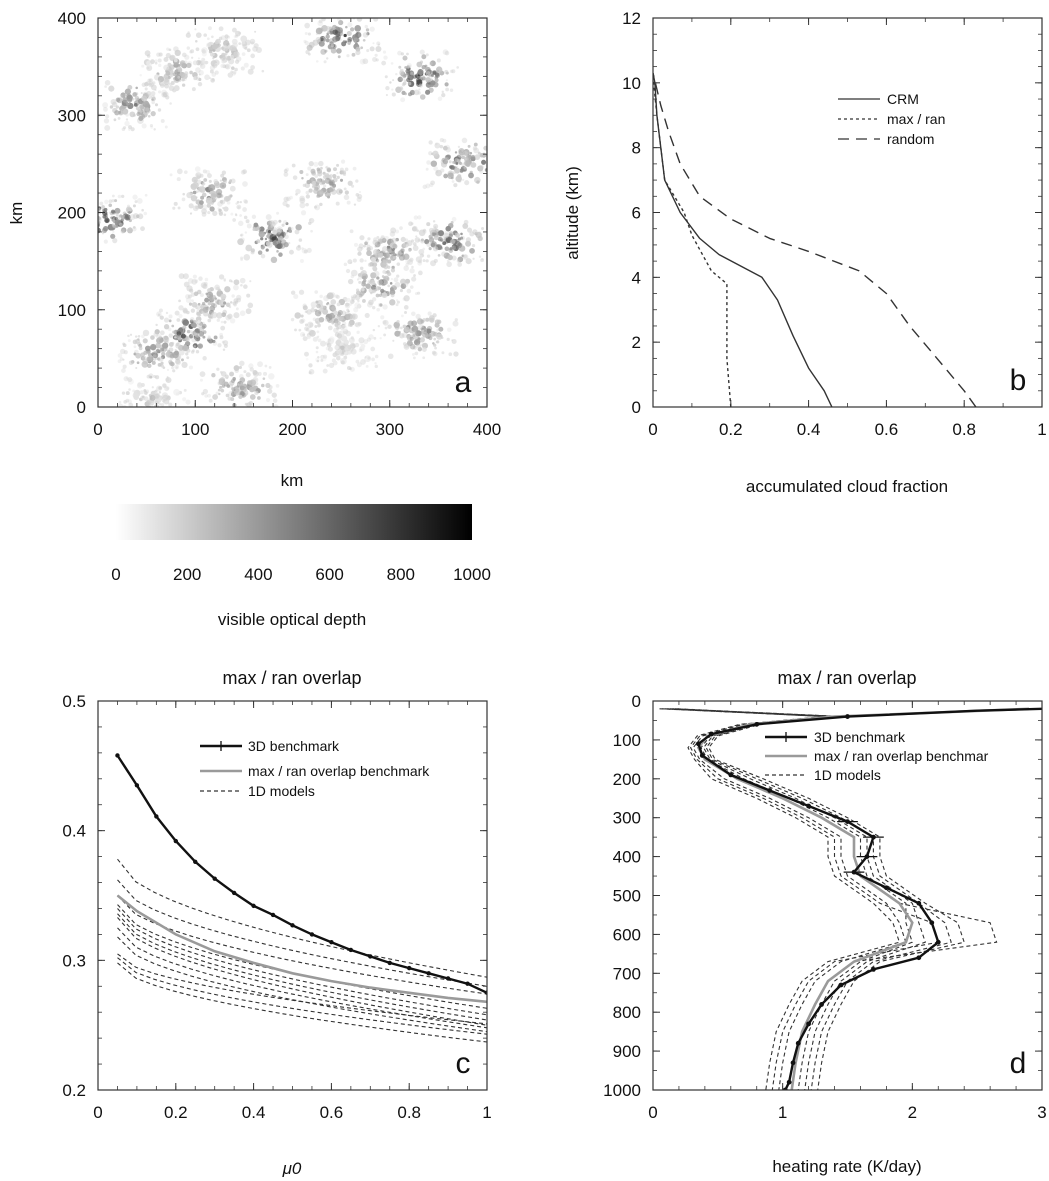 The image size is (1049, 1181). Describe the element at coordinates (302, 918) in the screenshot. I see `series-1d-model` at that location.